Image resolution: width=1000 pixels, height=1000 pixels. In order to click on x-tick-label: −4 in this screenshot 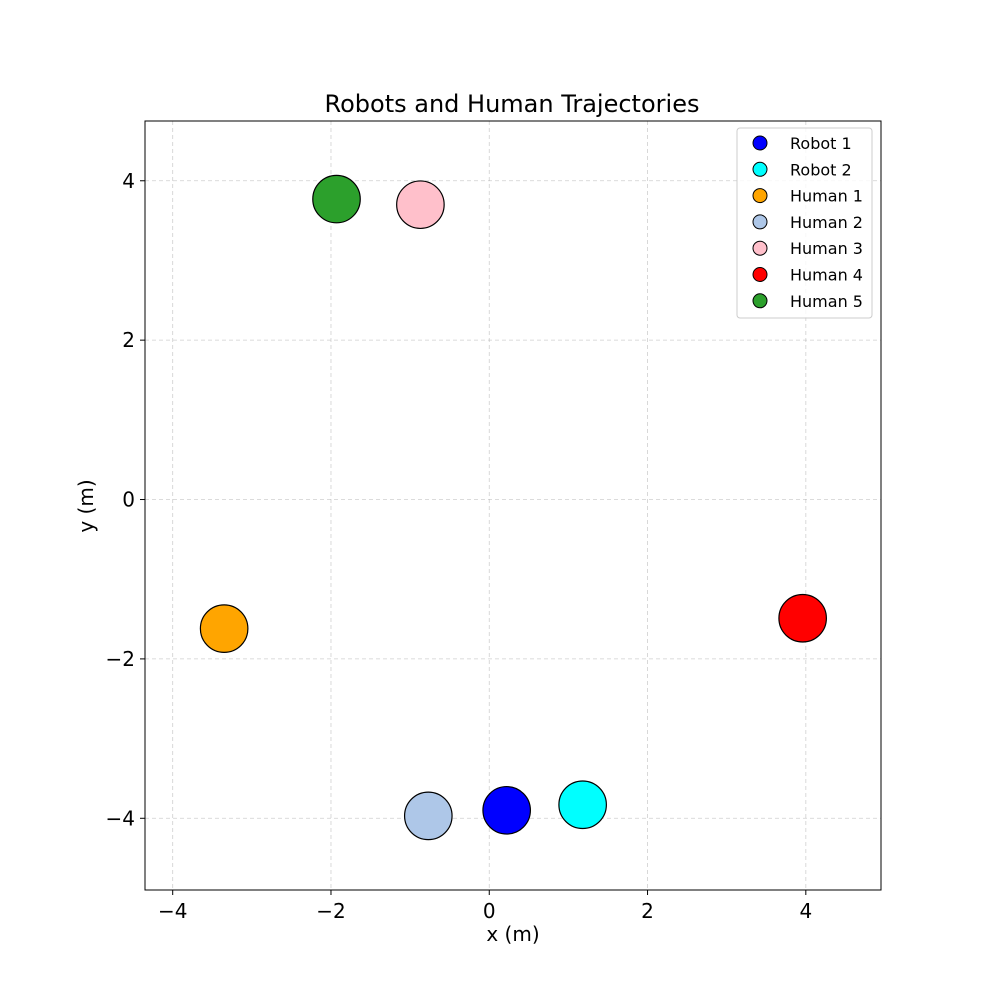, I will do `click(172, 911)`.